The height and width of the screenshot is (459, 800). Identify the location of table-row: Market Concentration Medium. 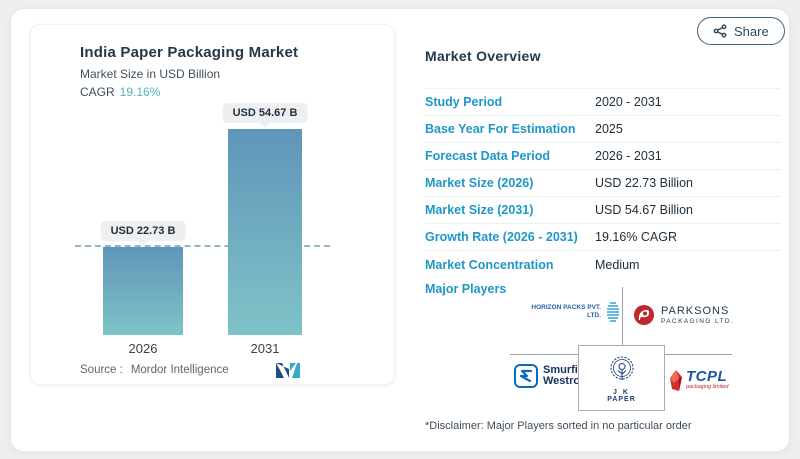
(603, 264).